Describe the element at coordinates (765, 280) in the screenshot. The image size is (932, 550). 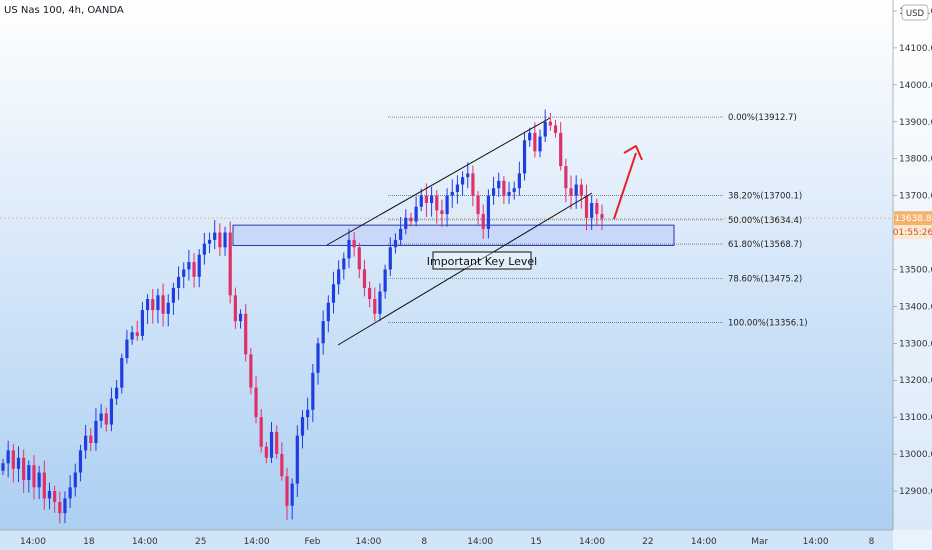
I see `fib-level-label: 78.60%(13475.2)` at that location.